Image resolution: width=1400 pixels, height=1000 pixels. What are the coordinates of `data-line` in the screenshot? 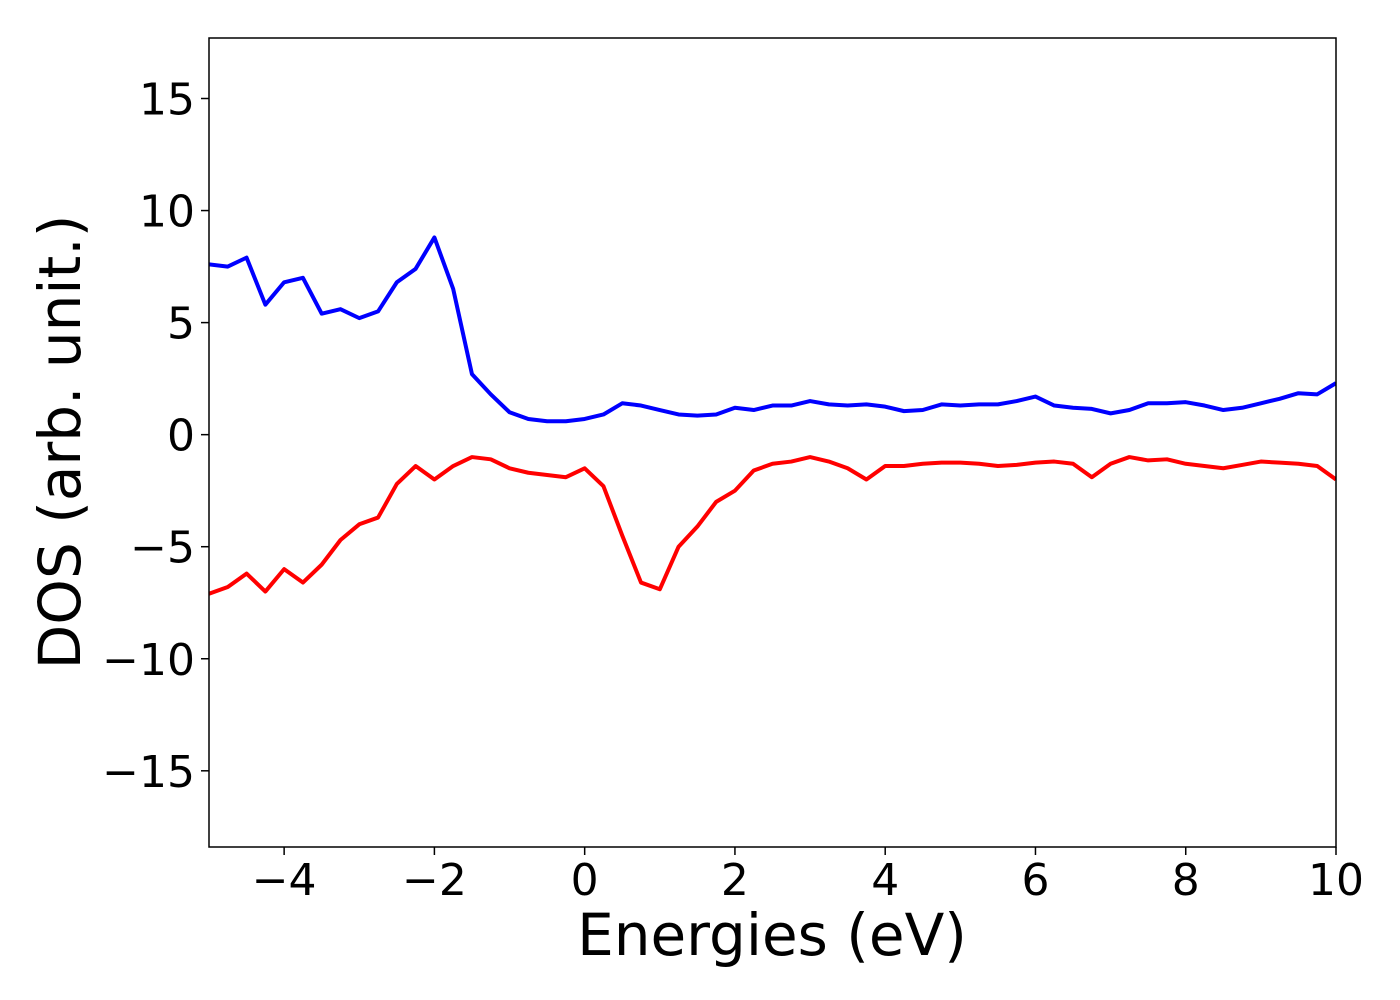 It's located at (772, 525).